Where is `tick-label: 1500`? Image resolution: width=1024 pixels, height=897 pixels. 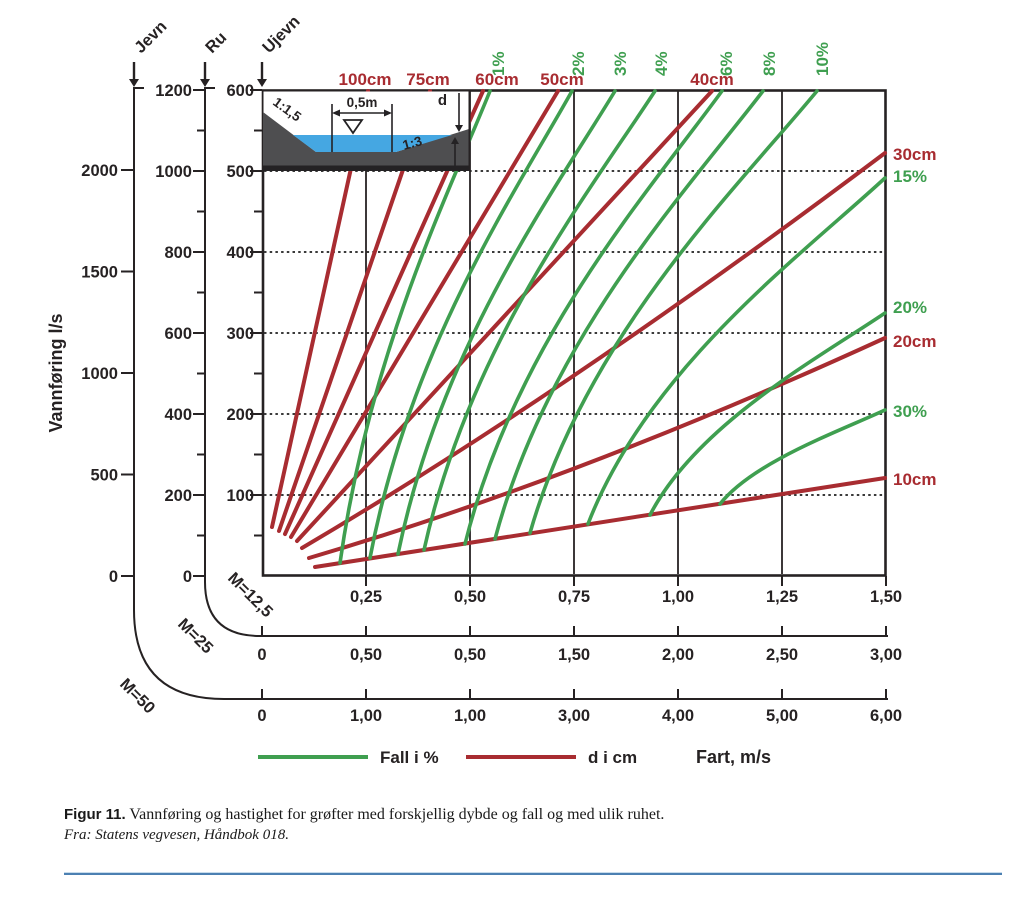 tick-label: 1500 is located at coordinates (99, 273).